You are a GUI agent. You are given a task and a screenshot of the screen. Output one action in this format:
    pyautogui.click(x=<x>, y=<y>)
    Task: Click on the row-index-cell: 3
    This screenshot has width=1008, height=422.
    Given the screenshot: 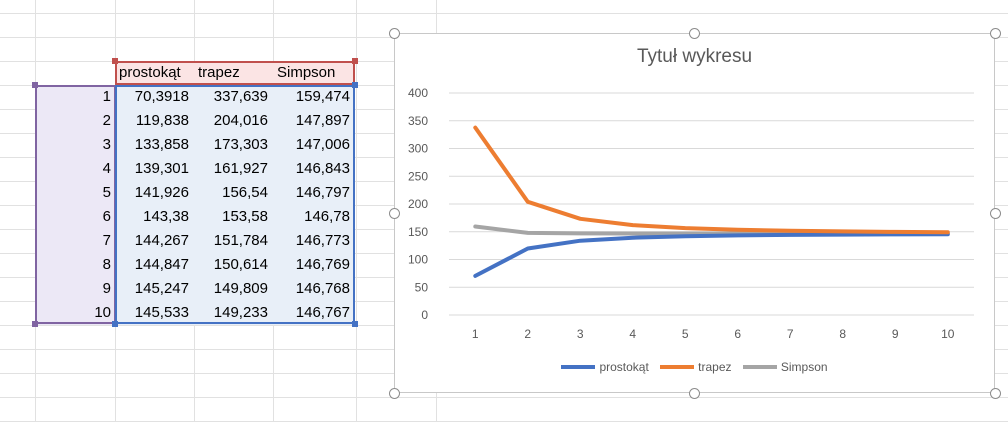 What is the action you would take?
    pyautogui.click(x=75, y=145)
    